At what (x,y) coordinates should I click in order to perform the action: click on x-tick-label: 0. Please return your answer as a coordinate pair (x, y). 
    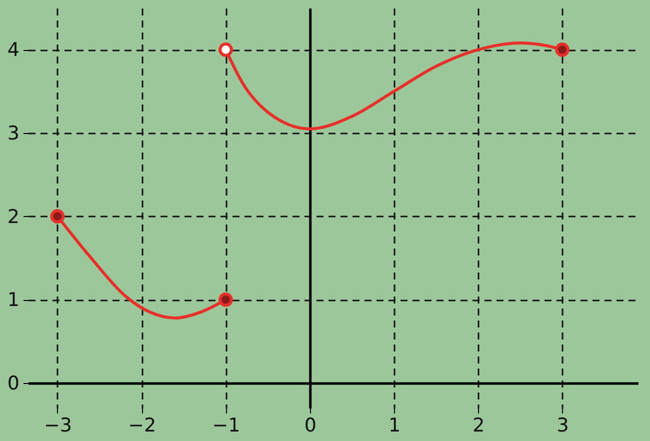
    Looking at the image, I should click on (310, 425).